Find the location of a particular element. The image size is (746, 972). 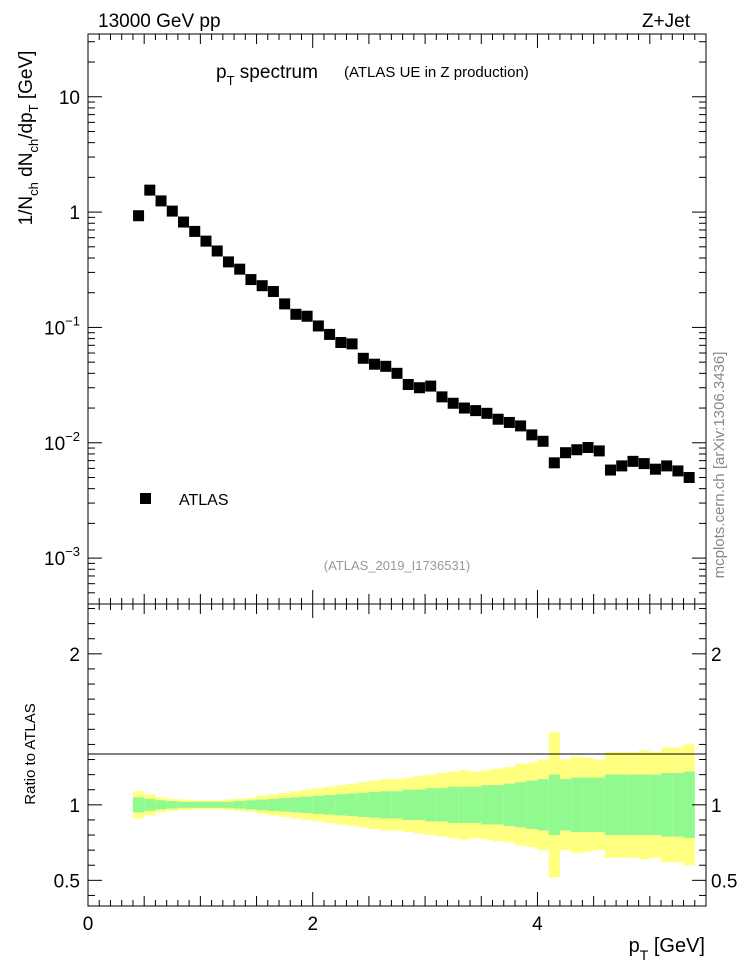

ratio-ytick-label: 0.5 is located at coordinates (67, 881).